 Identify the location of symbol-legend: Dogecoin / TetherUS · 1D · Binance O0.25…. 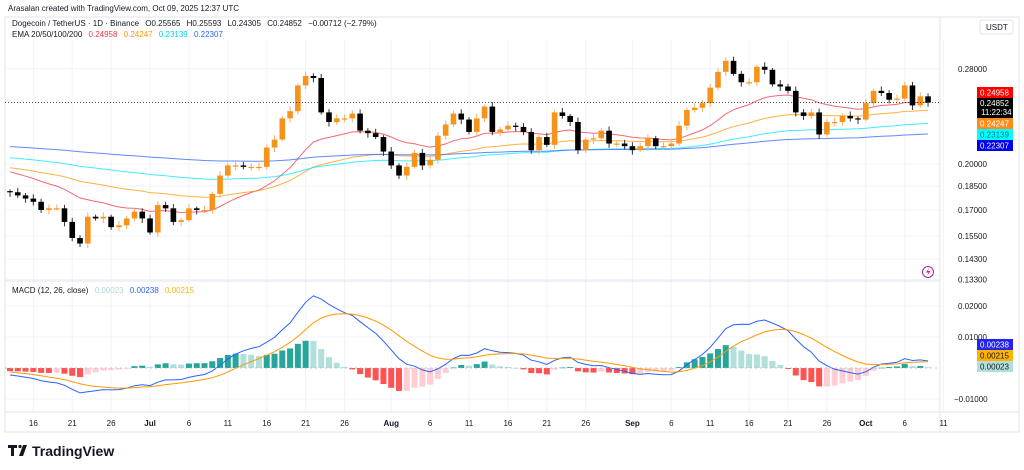
(194, 23).